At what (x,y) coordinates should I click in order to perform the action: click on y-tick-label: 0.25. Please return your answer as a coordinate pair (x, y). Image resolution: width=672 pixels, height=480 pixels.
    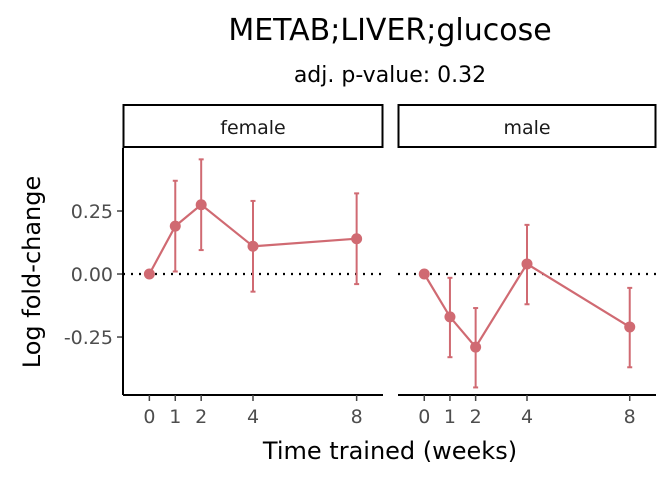
    Looking at the image, I should click on (92, 212).